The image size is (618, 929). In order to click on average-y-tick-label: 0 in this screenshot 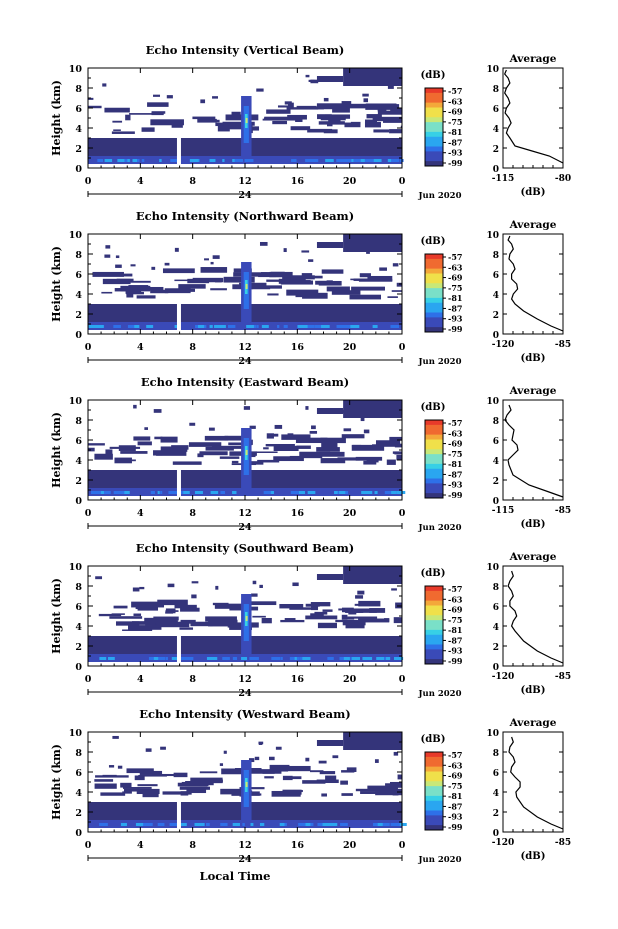, I will do `click(496, 170)`.